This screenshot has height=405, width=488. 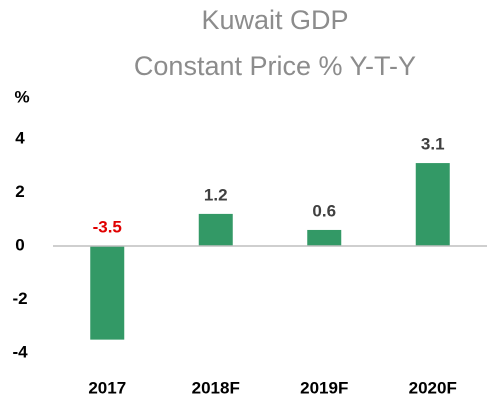 What do you see at coordinates (324, 210) in the screenshot?
I see `data-label: 0.6` at bounding box center [324, 210].